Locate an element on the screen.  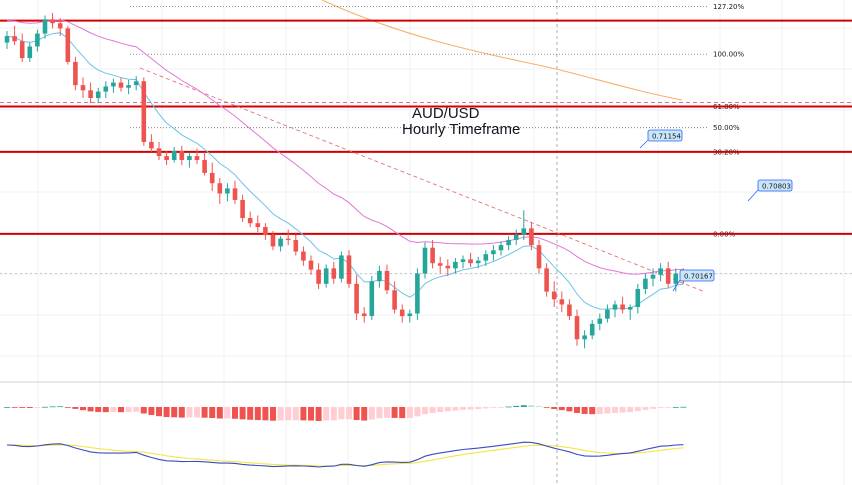
price-callout-text: 0.70167 is located at coordinates (698, 276).